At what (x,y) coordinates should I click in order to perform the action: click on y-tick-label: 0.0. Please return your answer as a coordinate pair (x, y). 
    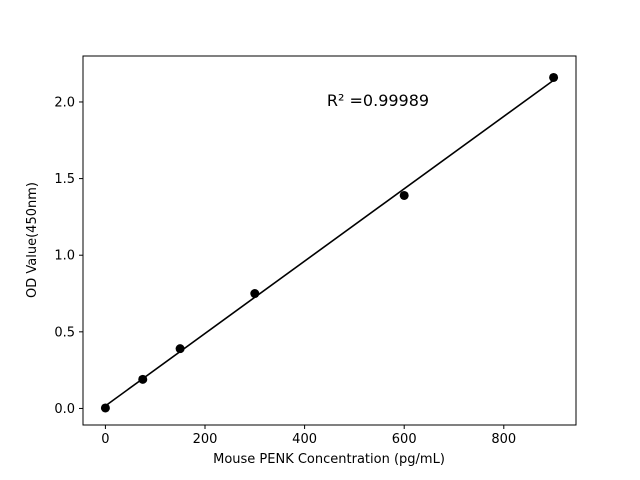
    Looking at the image, I should click on (64, 409).